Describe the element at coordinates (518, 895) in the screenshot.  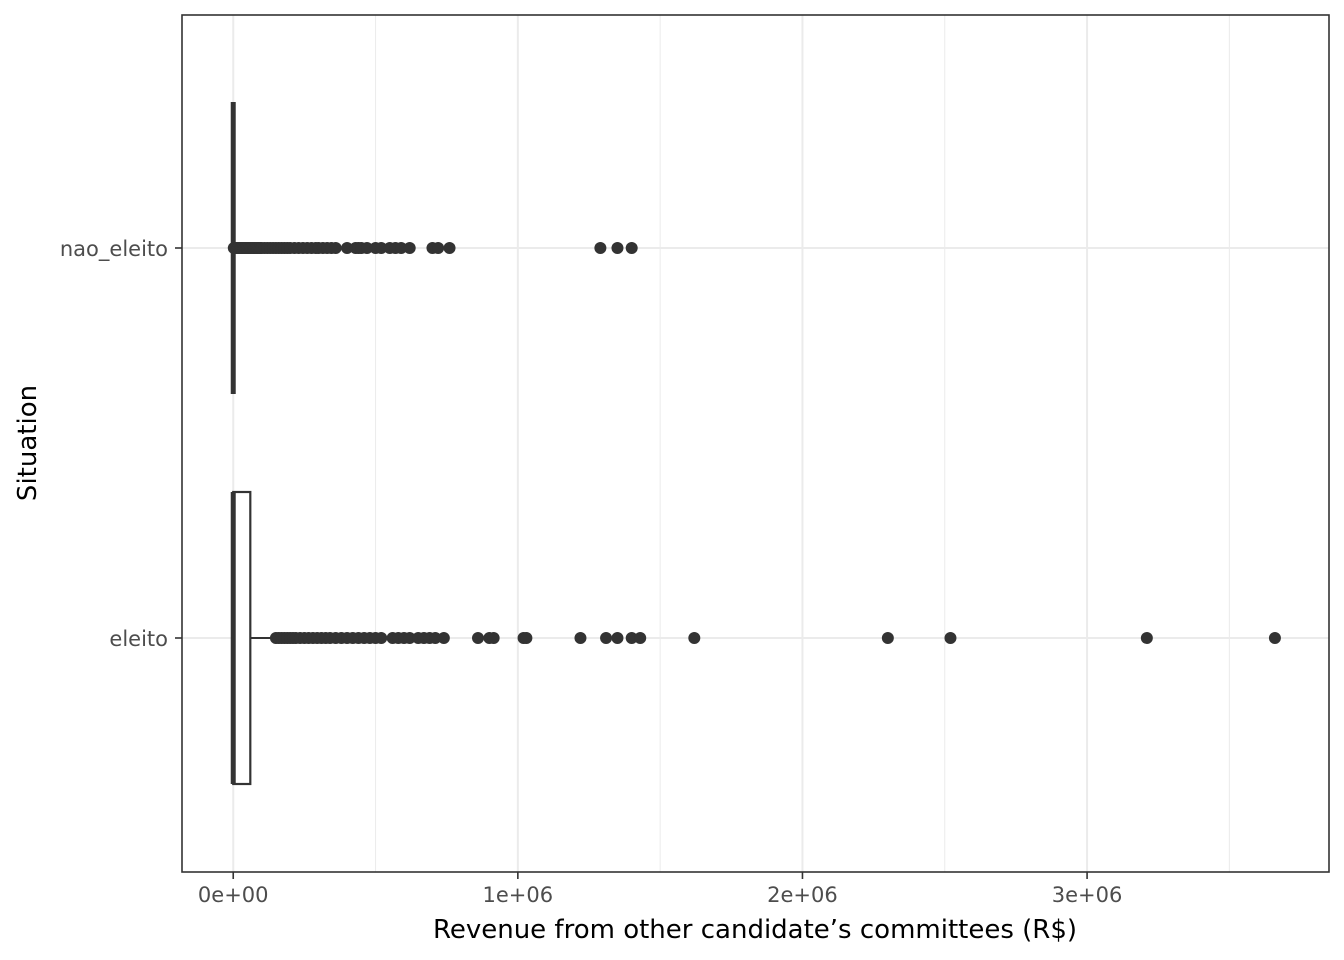
I see `x-tick-label: 1e+06` at that location.